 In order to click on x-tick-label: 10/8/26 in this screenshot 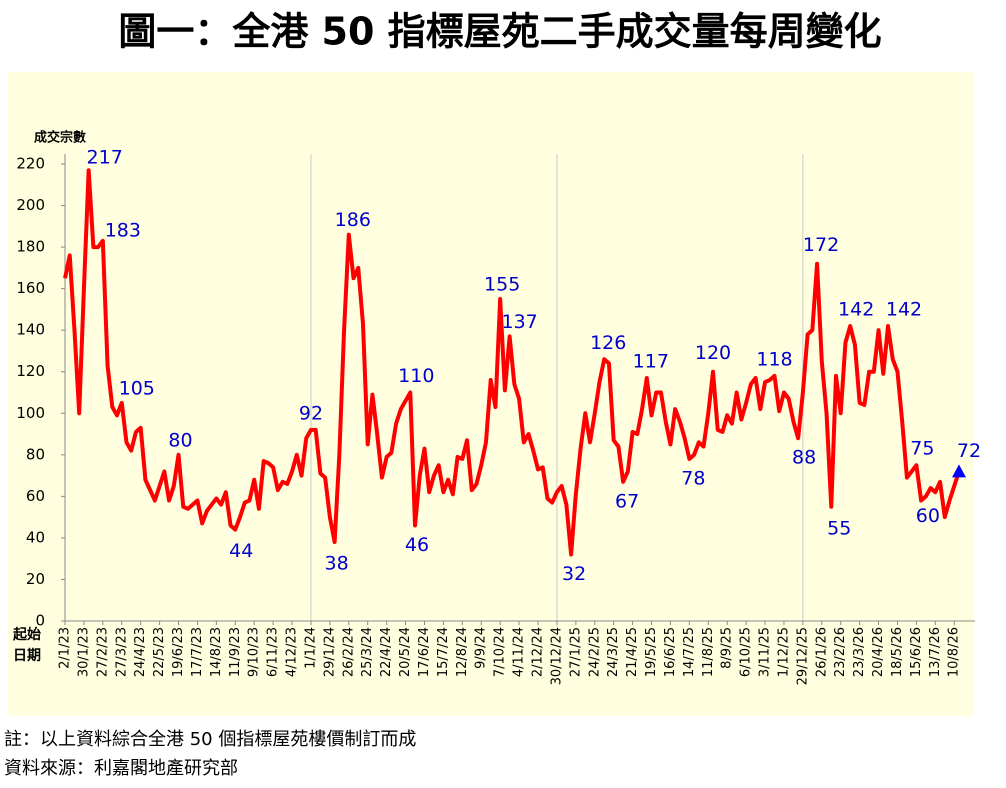, I will do `click(954, 652)`.